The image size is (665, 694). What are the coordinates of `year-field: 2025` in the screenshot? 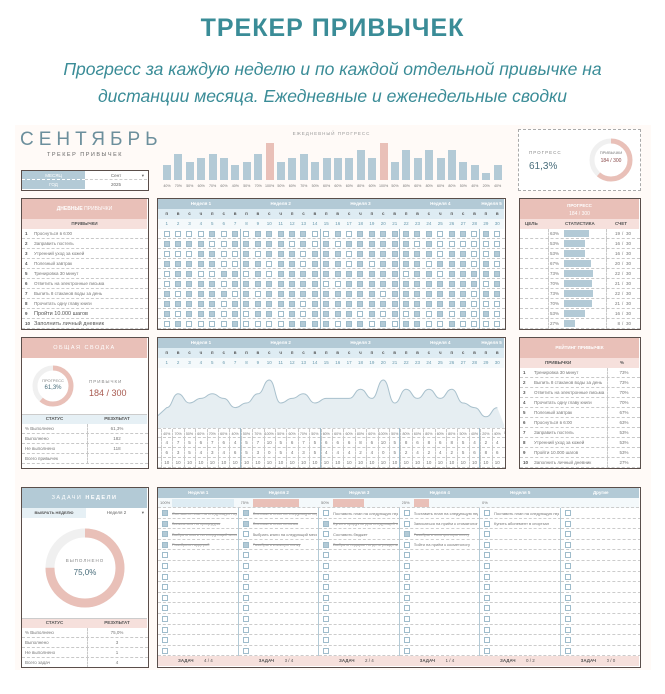 It's located at (115, 184).